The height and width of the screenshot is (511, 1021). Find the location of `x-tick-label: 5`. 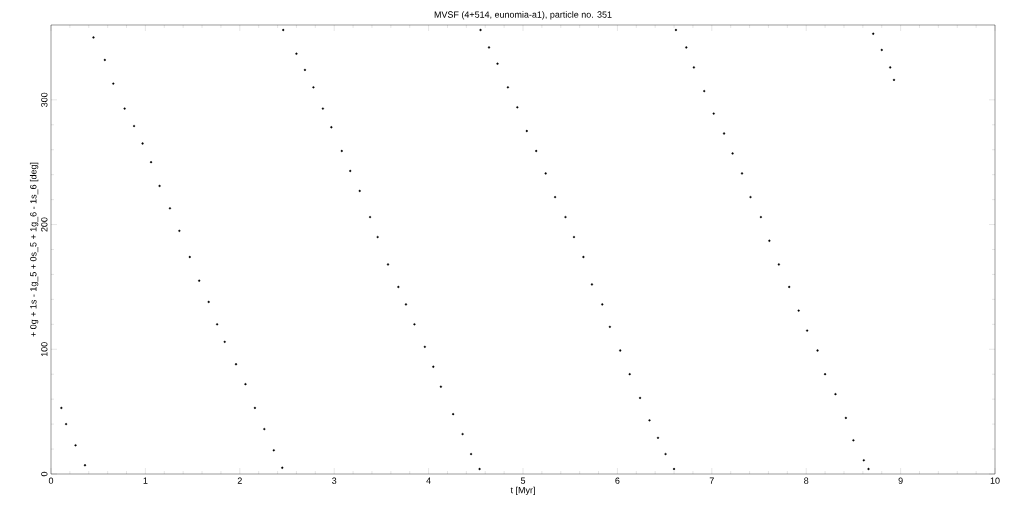

x-tick-label: 5 is located at coordinates (523, 480).